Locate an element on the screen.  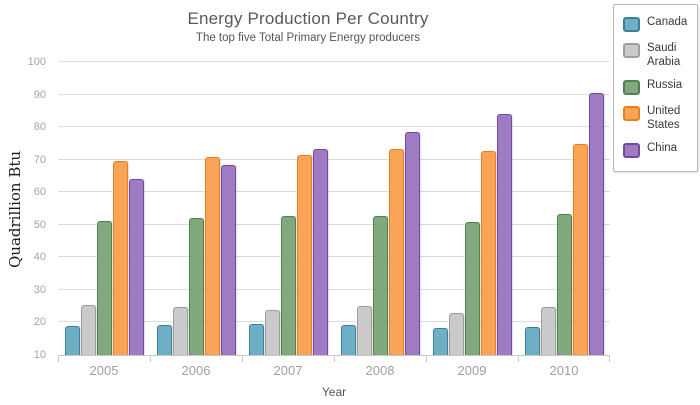
x-tick-label-2010: 2010 is located at coordinates (564, 370).